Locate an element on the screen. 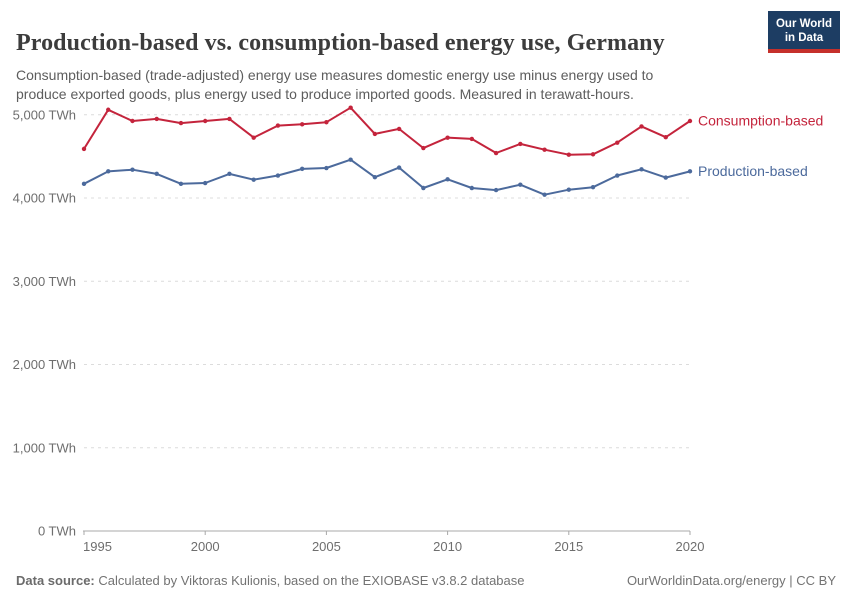 The width and height of the screenshot is (850, 600). x-axis: 1995 2000 2005 2010 2015 2020 is located at coordinates (394, 542).